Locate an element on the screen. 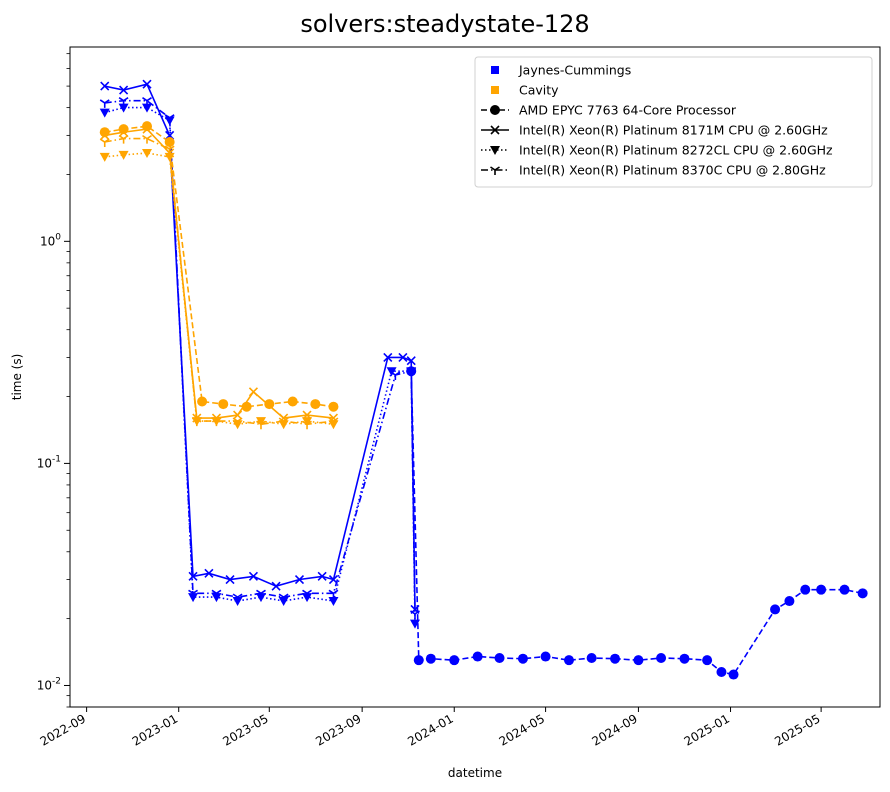 The image size is (890, 792). x-tick-label: 2025-05 is located at coordinates (797, 729).